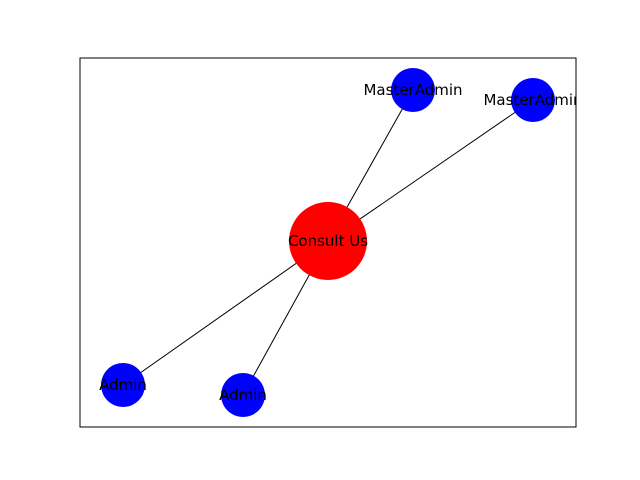 The height and width of the screenshot is (480, 640). I want to click on node-label-admin-1: Admin, so click(123, 385).